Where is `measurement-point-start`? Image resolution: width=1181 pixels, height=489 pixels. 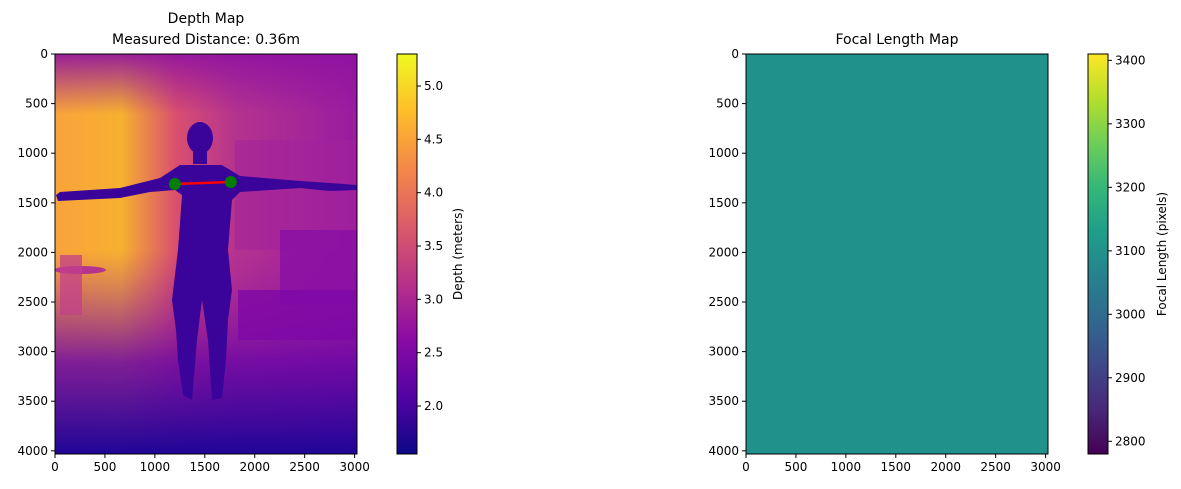 measurement-point-start is located at coordinates (174, 183).